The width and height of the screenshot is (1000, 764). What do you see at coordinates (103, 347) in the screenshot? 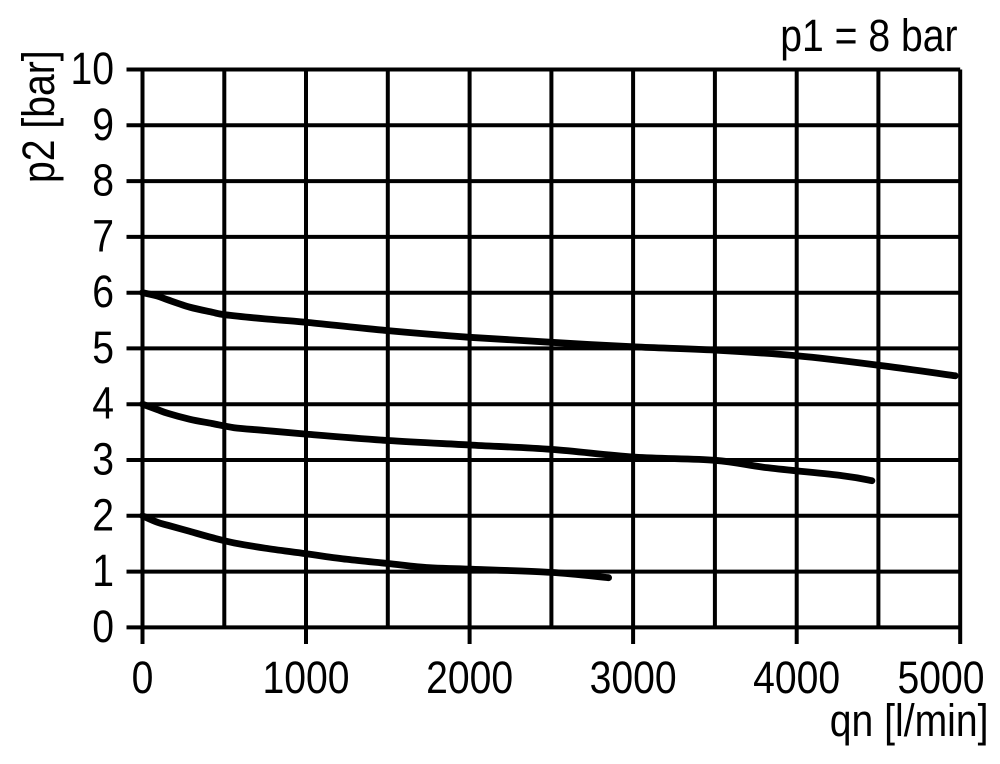
I see `svg-text: 5` at bounding box center [103, 347].